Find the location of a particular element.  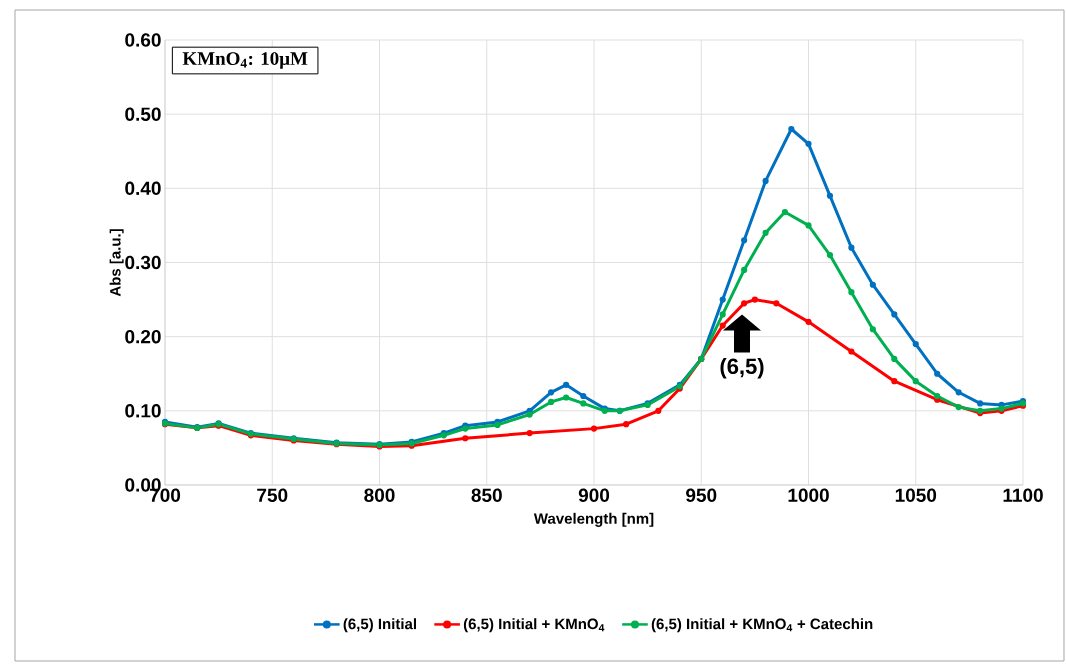

x-axis-title: Wavelength [nm] is located at coordinates (593, 519).